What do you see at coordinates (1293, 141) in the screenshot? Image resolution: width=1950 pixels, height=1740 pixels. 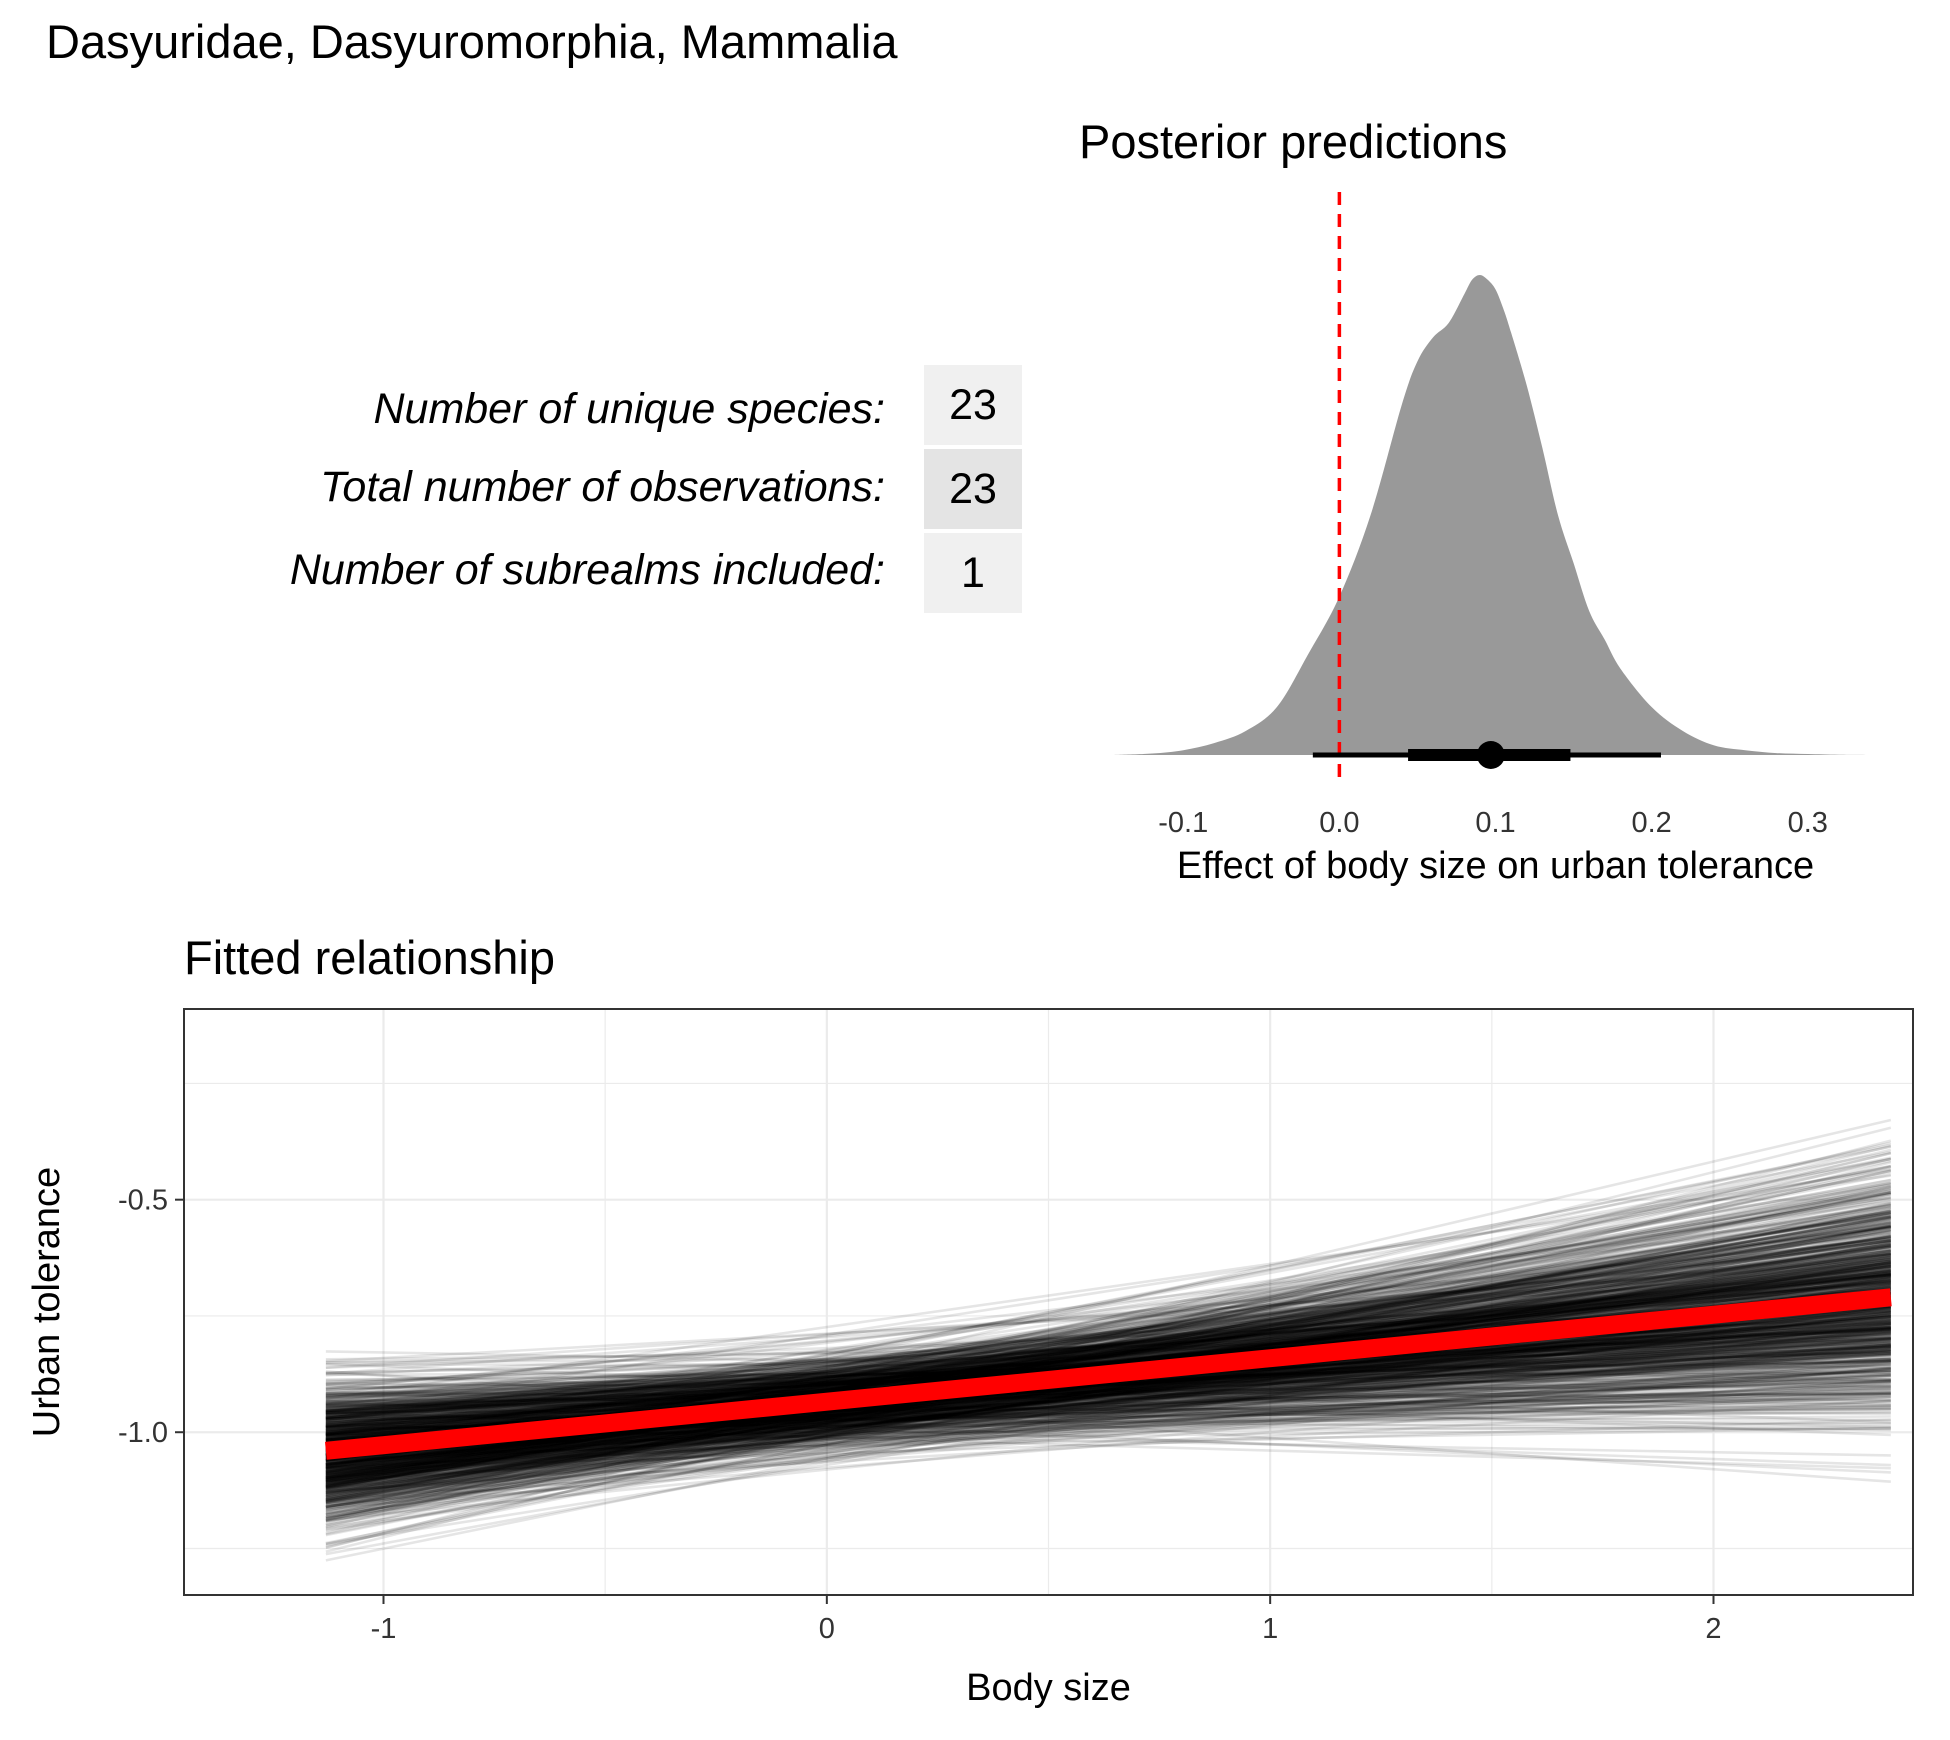 I see `posterior-panel-title: Posterior predictions` at bounding box center [1293, 141].